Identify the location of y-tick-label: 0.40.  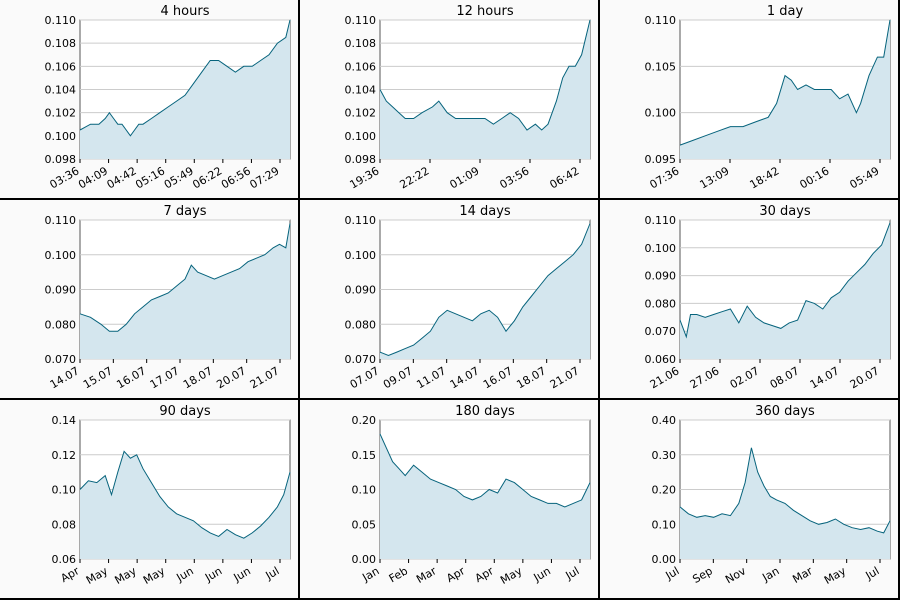
(664, 420).